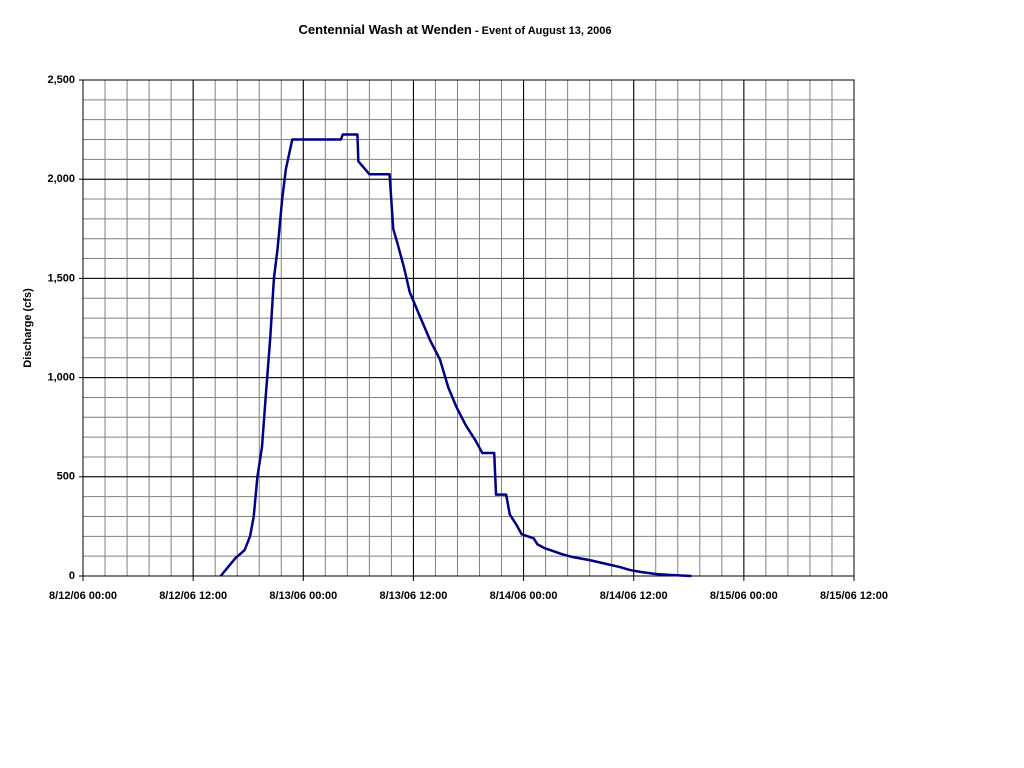 This screenshot has height=768, width=1024. I want to click on y-tick-label: 0, so click(72, 576).